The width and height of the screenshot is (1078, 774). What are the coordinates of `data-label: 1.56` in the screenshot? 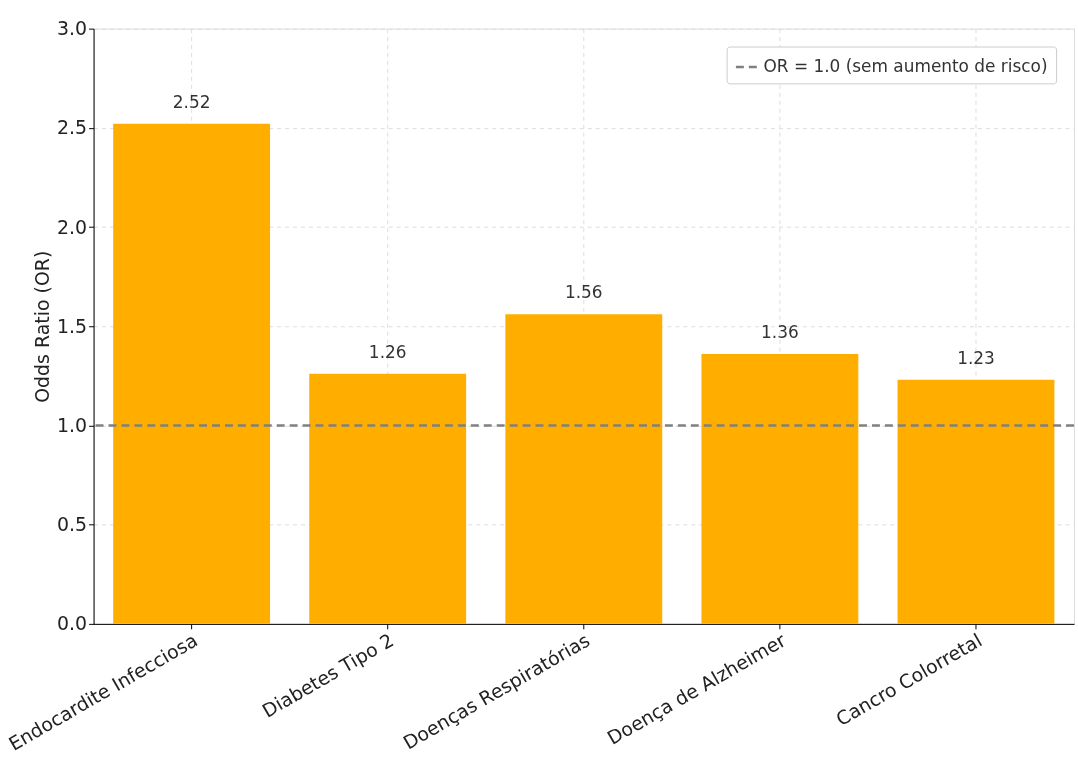 It's located at (583, 292).